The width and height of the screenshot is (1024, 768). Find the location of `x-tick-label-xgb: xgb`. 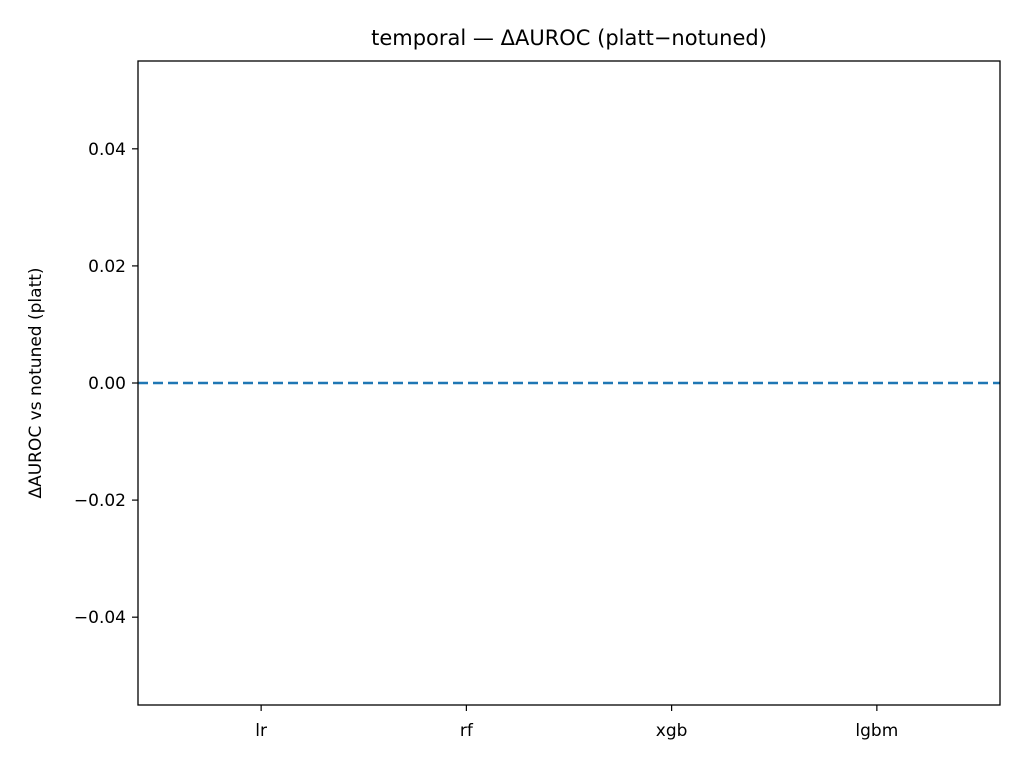

x-tick-label-xgb: xgb is located at coordinates (672, 731).